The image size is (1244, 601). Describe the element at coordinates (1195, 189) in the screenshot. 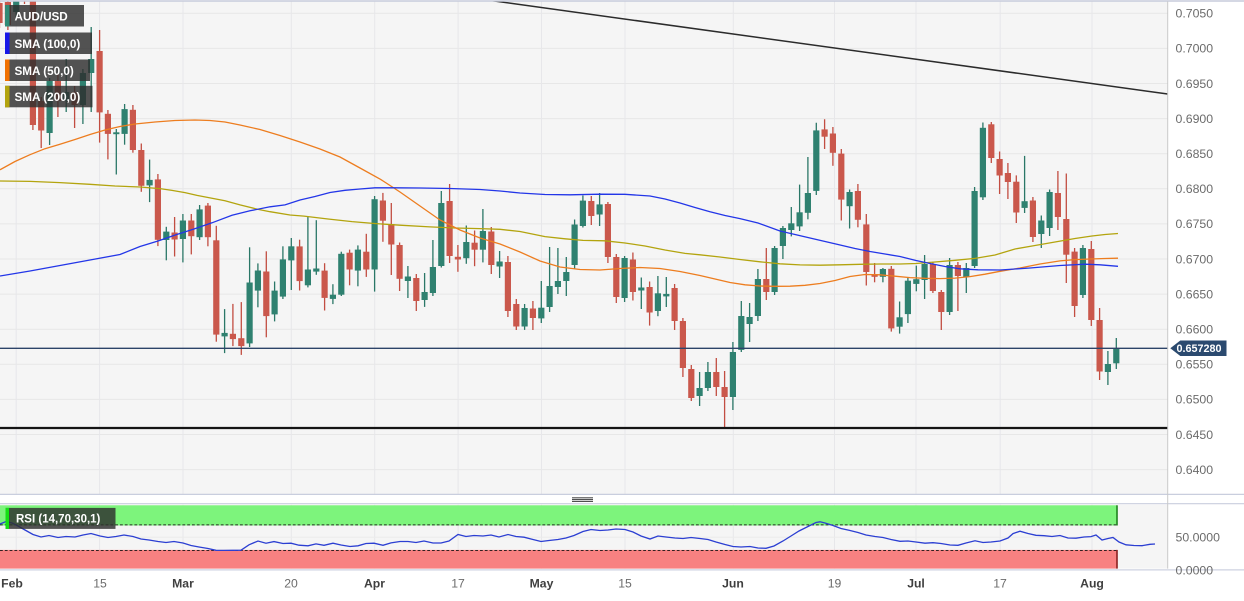

I see `svg-text: 0.6800` at that location.